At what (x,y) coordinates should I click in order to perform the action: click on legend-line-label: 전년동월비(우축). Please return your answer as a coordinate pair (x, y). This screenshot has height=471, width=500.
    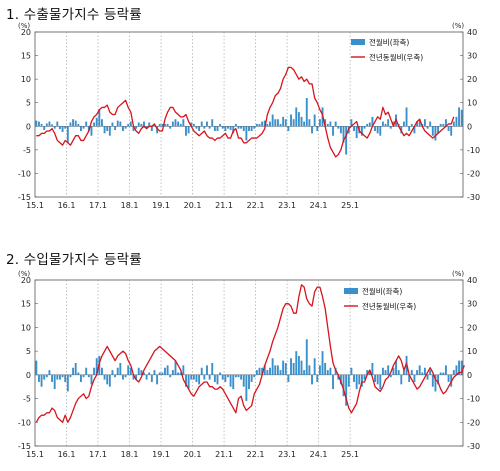
    Looking at the image, I should click on (396, 57).